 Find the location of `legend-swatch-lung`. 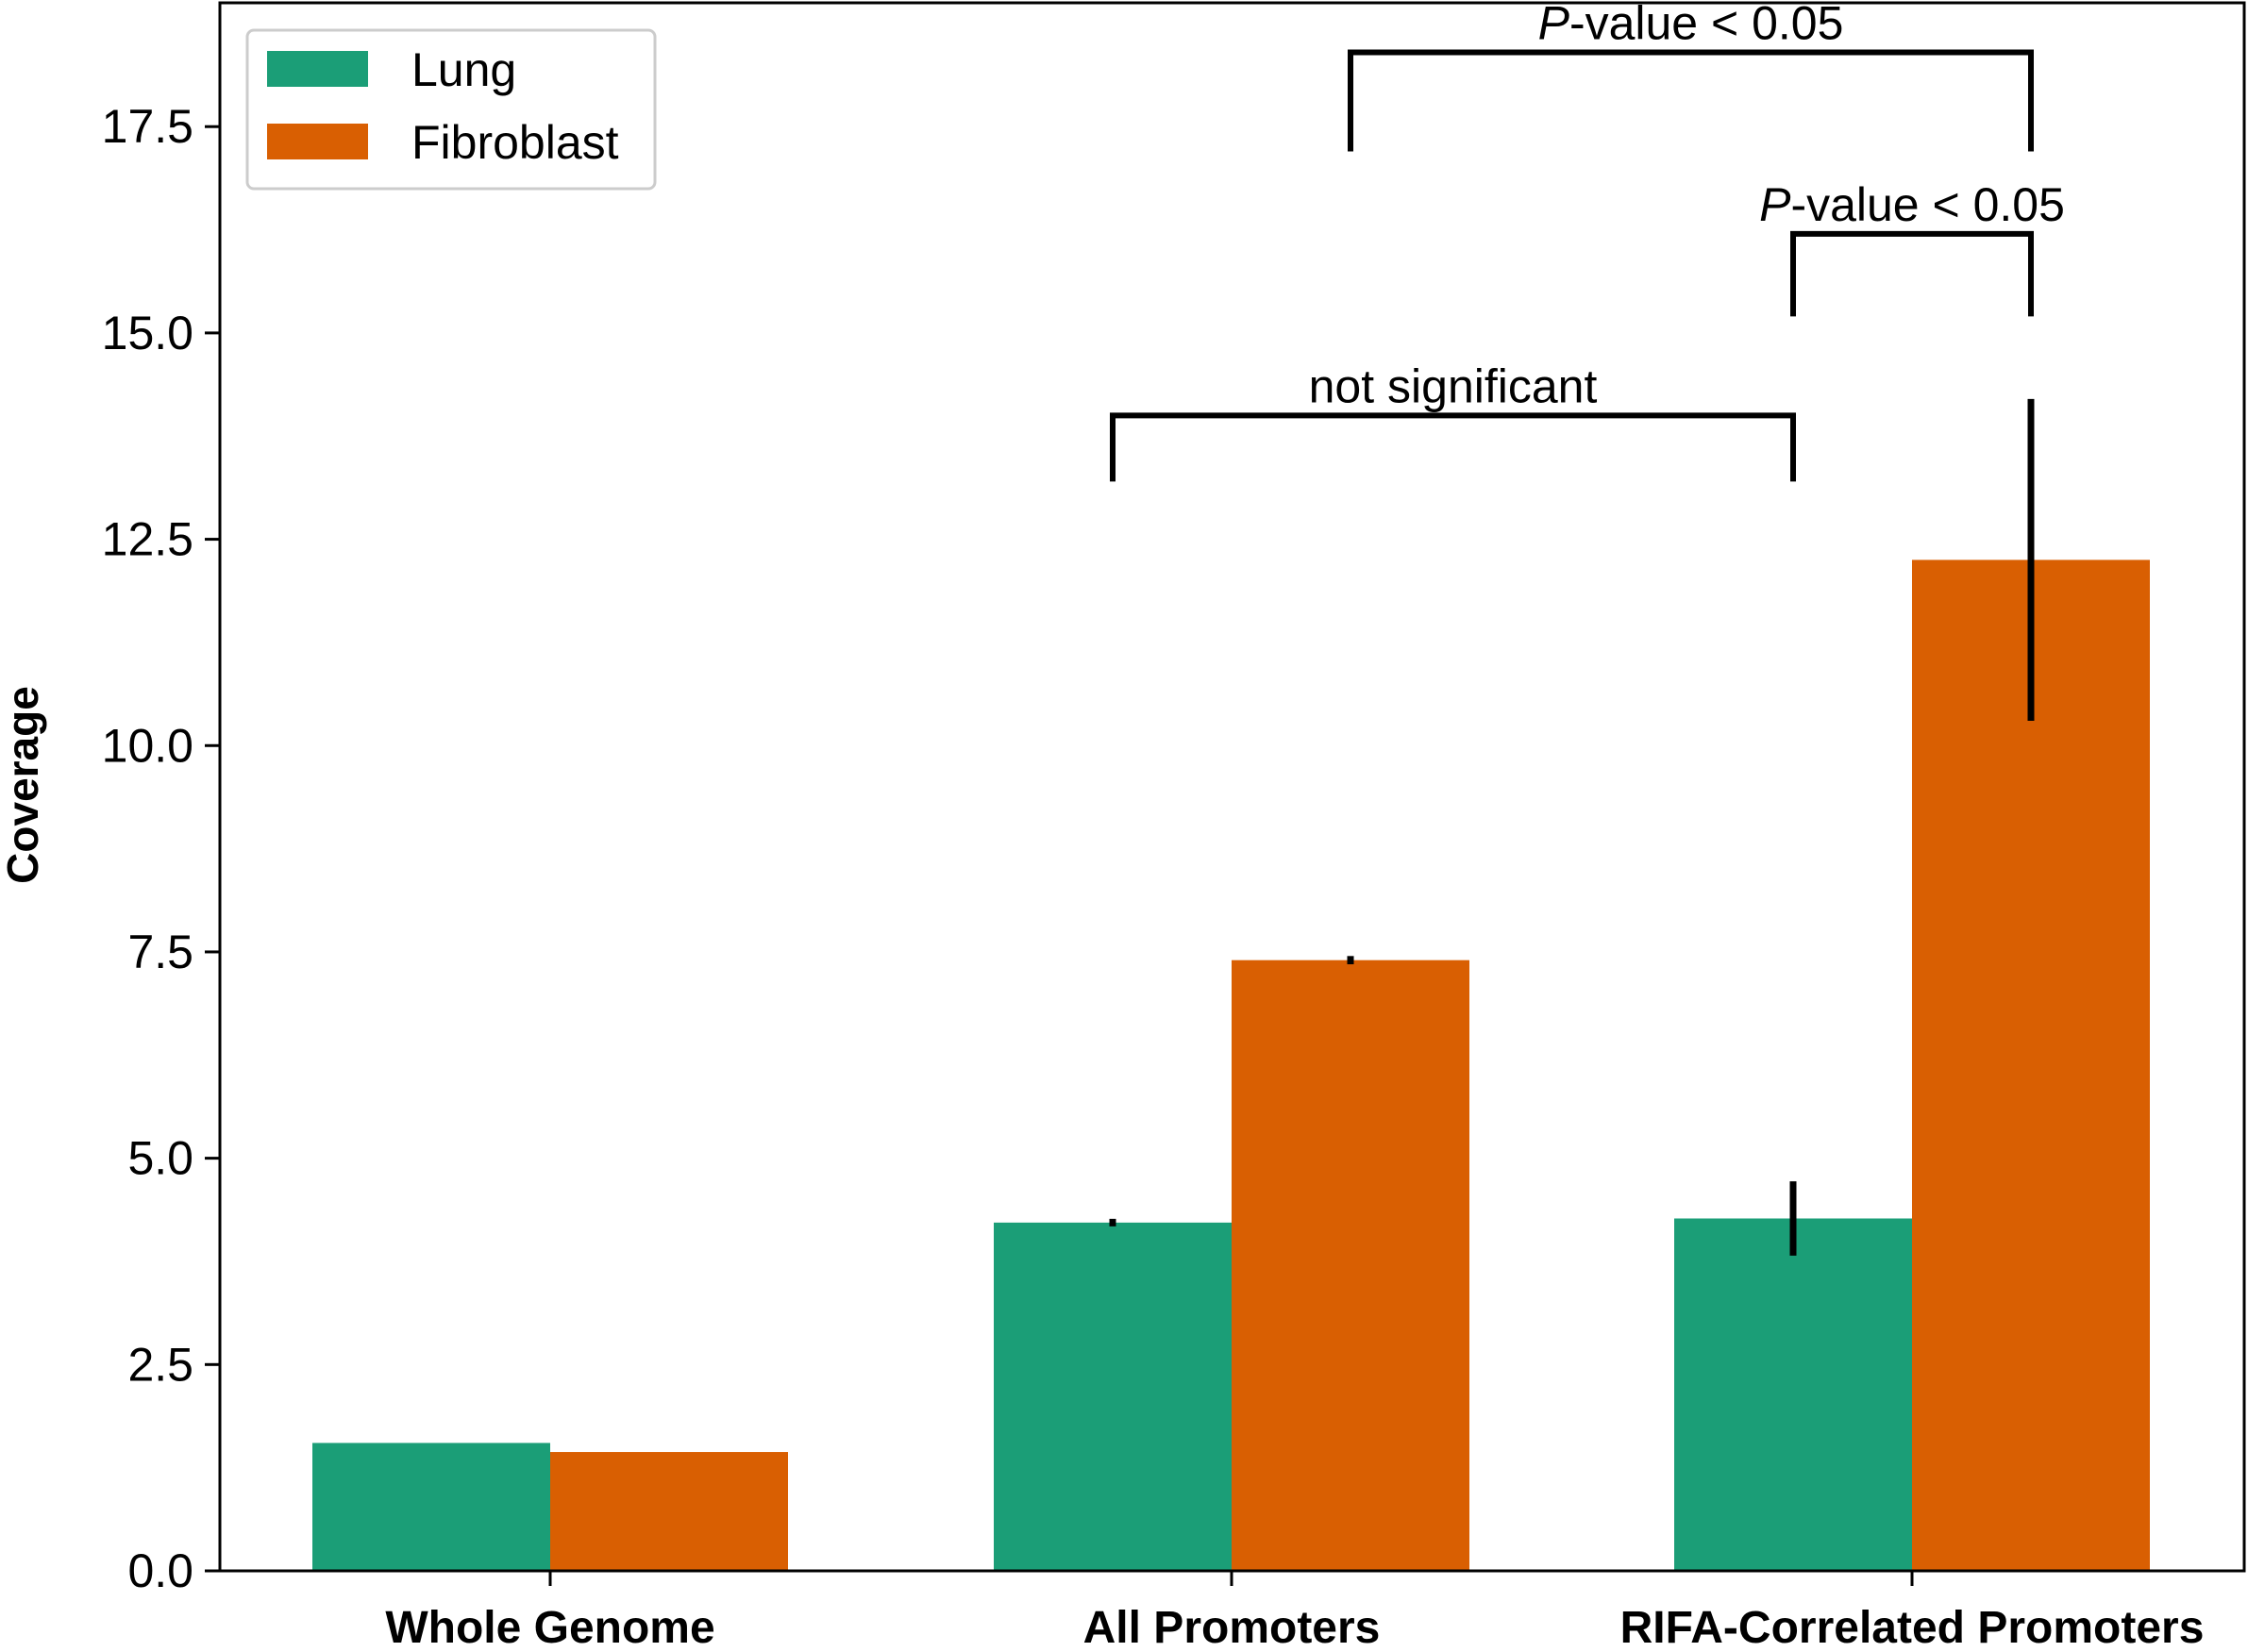

legend-swatch-lung is located at coordinates (317, 69).